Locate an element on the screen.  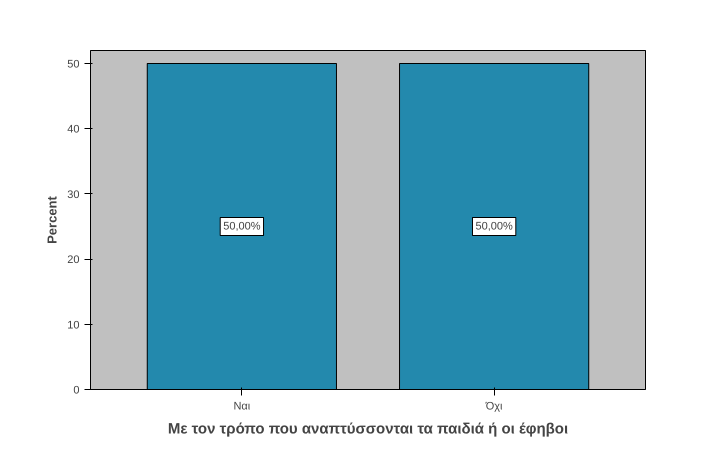
y-tick-label: 40 is located at coordinates (73, 130).